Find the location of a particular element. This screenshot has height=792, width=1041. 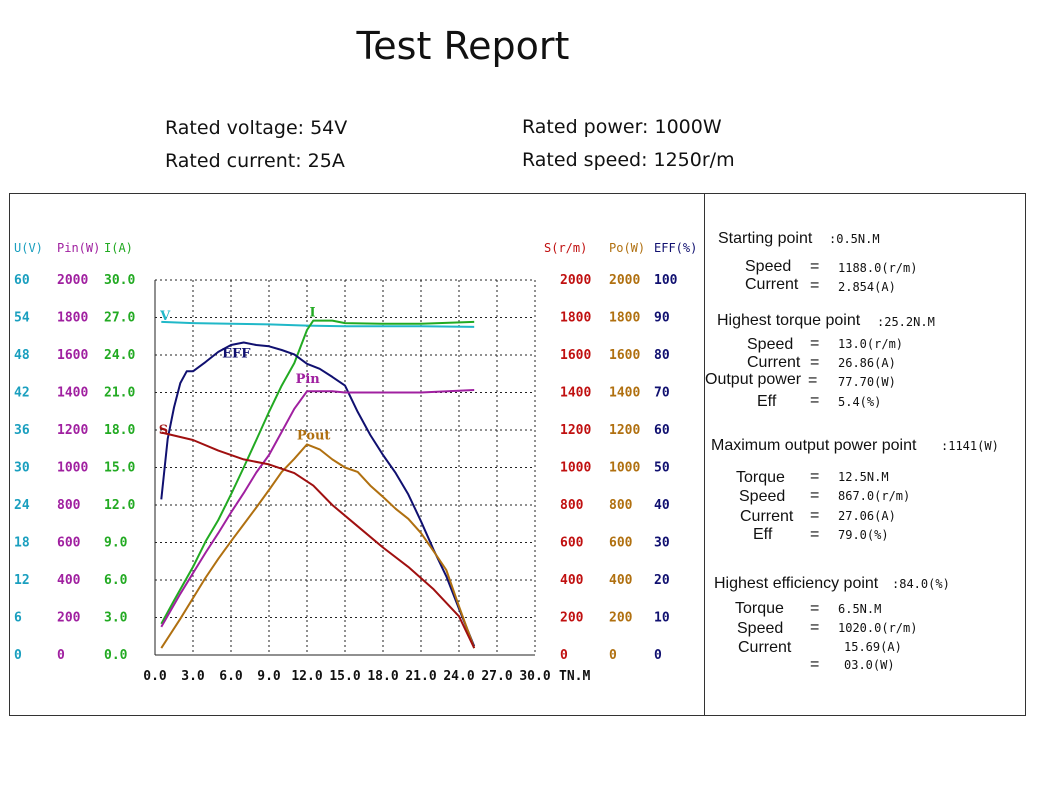

max-speed-eq: = is located at coordinates (815, 495).